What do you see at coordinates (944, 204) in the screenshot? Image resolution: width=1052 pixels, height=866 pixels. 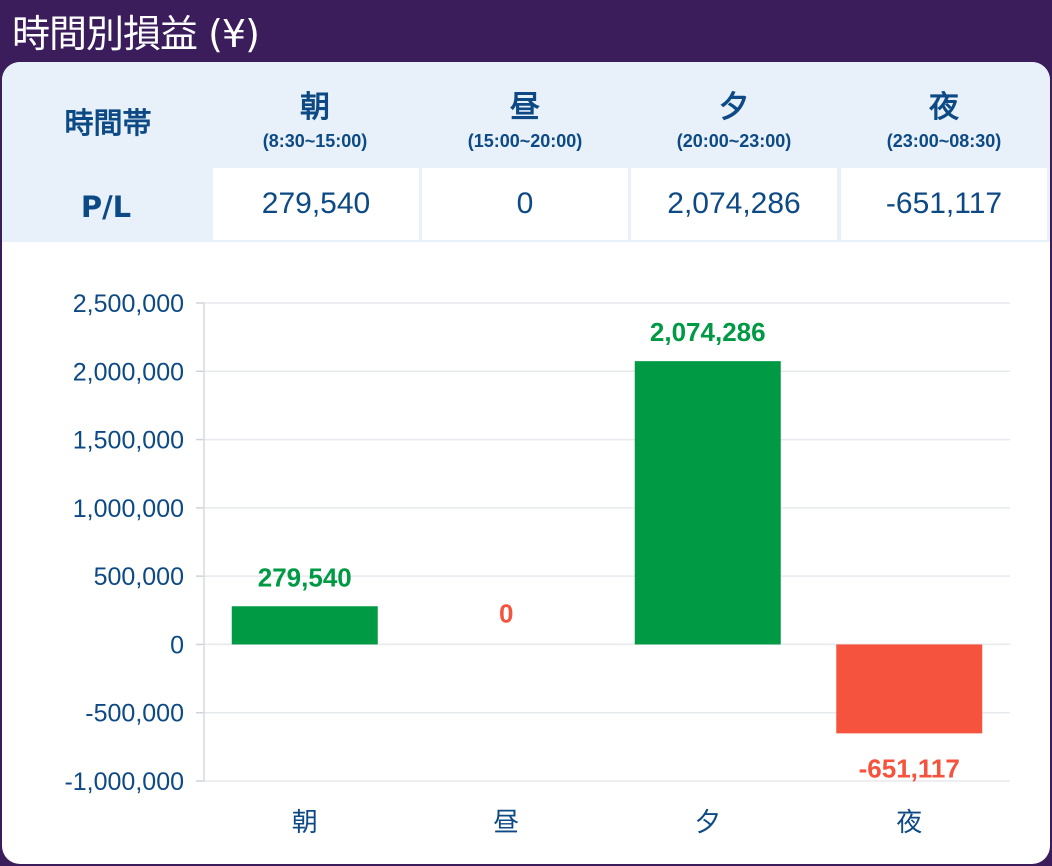 I see `pl-cell-night: -651,117` at bounding box center [944, 204].